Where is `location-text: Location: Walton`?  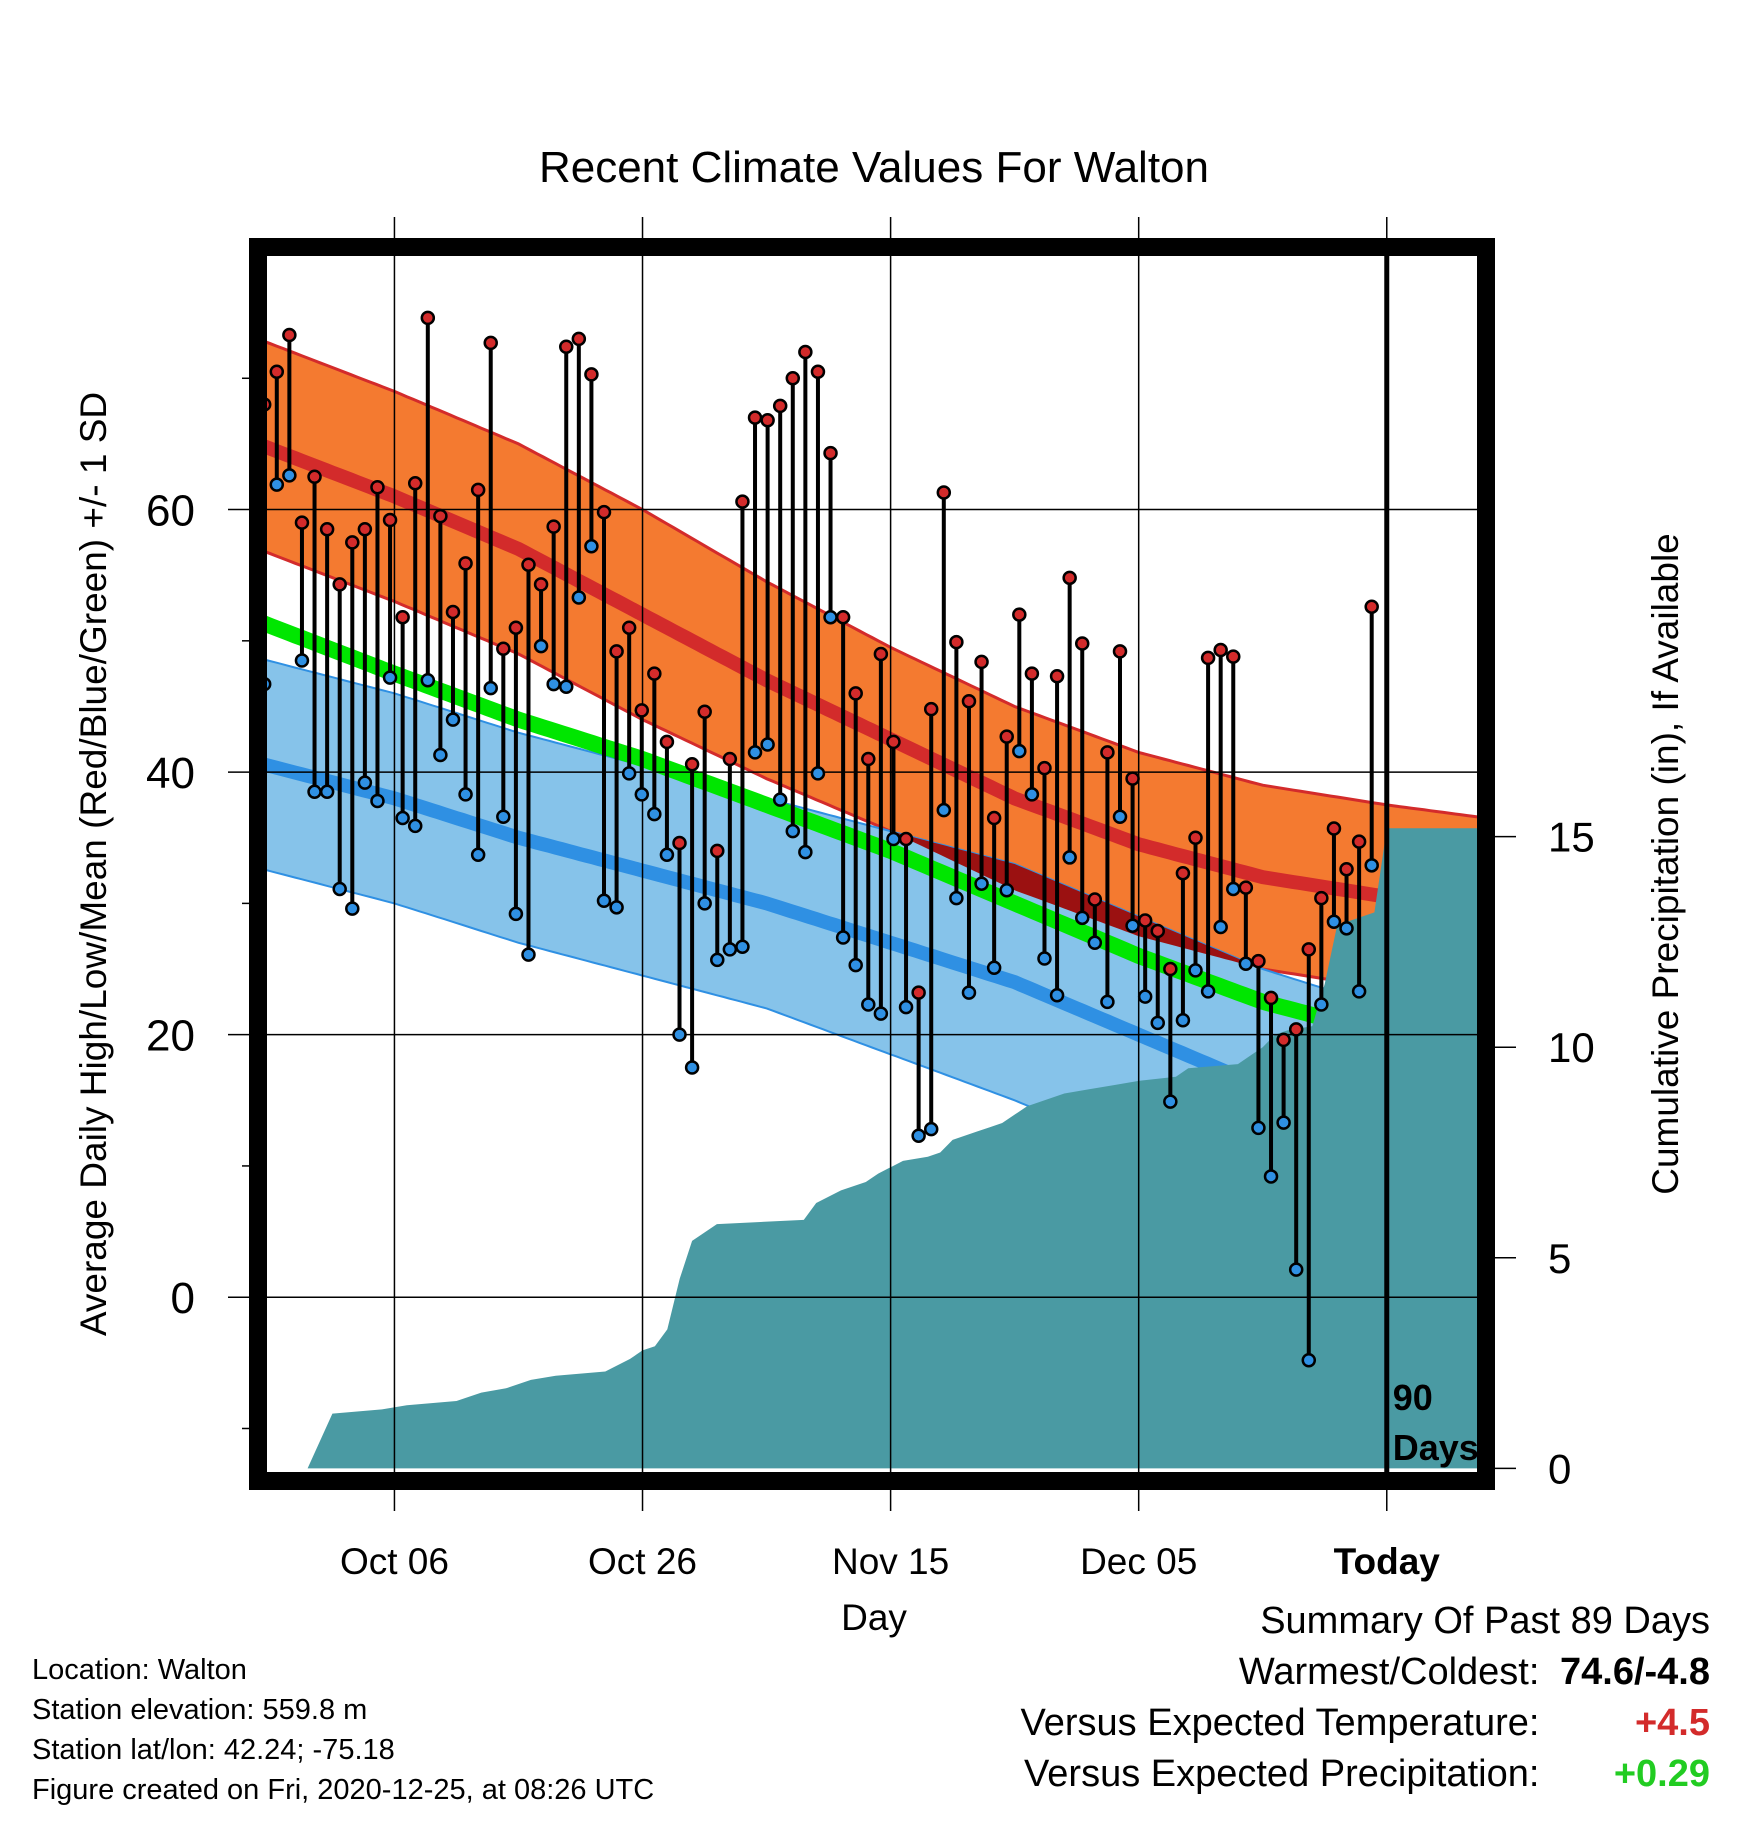
location-text: Location: Walton is located at coordinates (139, 1670).